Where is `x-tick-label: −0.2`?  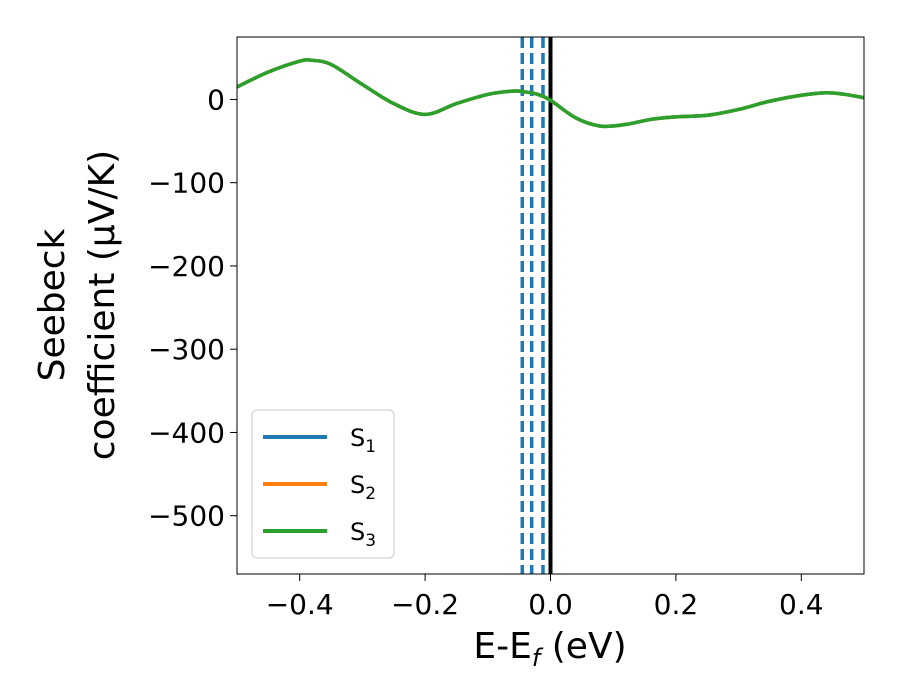 x-tick-label: −0.2 is located at coordinates (425, 604).